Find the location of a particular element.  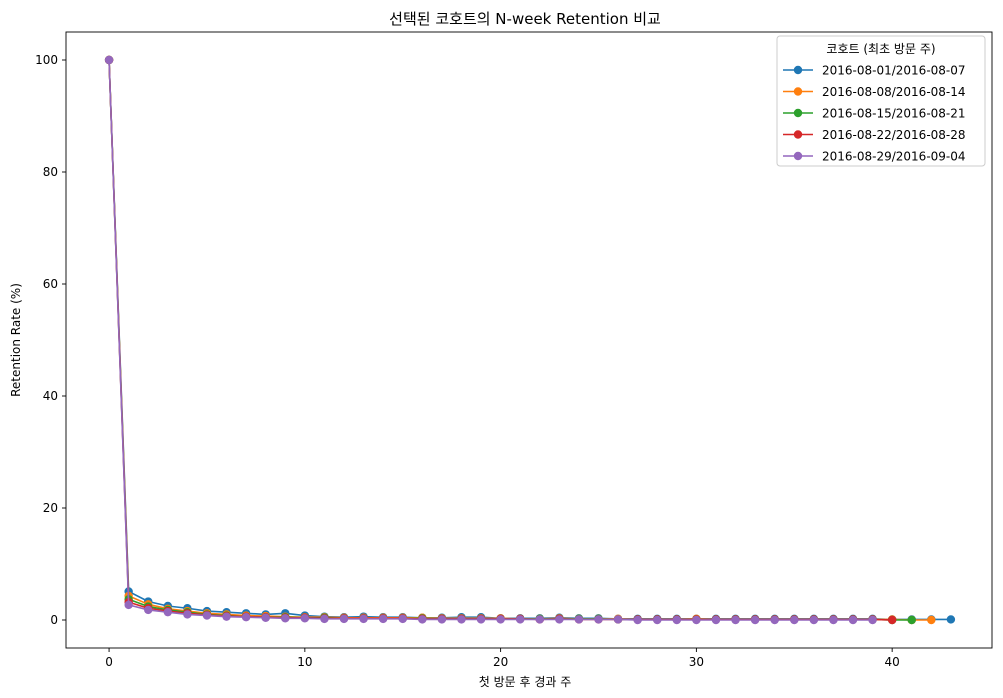

legend-entry: 2016-08-15/2016-08-21 is located at coordinates (874, 114).